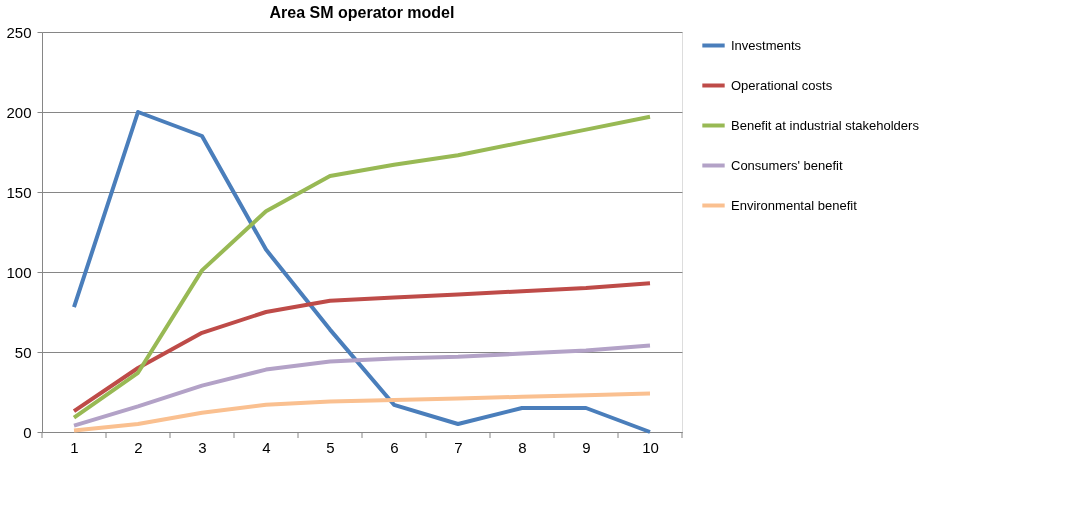 This screenshot has width=1078, height=517. I want to click on x-tick-label: 8, so click(522, 447).